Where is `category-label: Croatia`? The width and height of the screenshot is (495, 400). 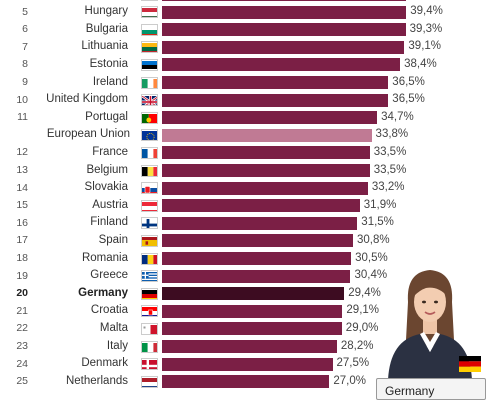 category-label: Croatia is located at coordinates (109, 310).